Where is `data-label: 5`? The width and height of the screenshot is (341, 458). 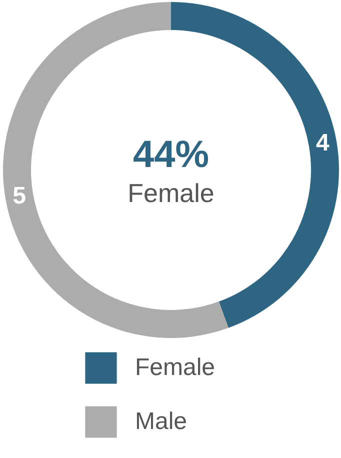 data-label: 5 is located at coordinates (19, 196).